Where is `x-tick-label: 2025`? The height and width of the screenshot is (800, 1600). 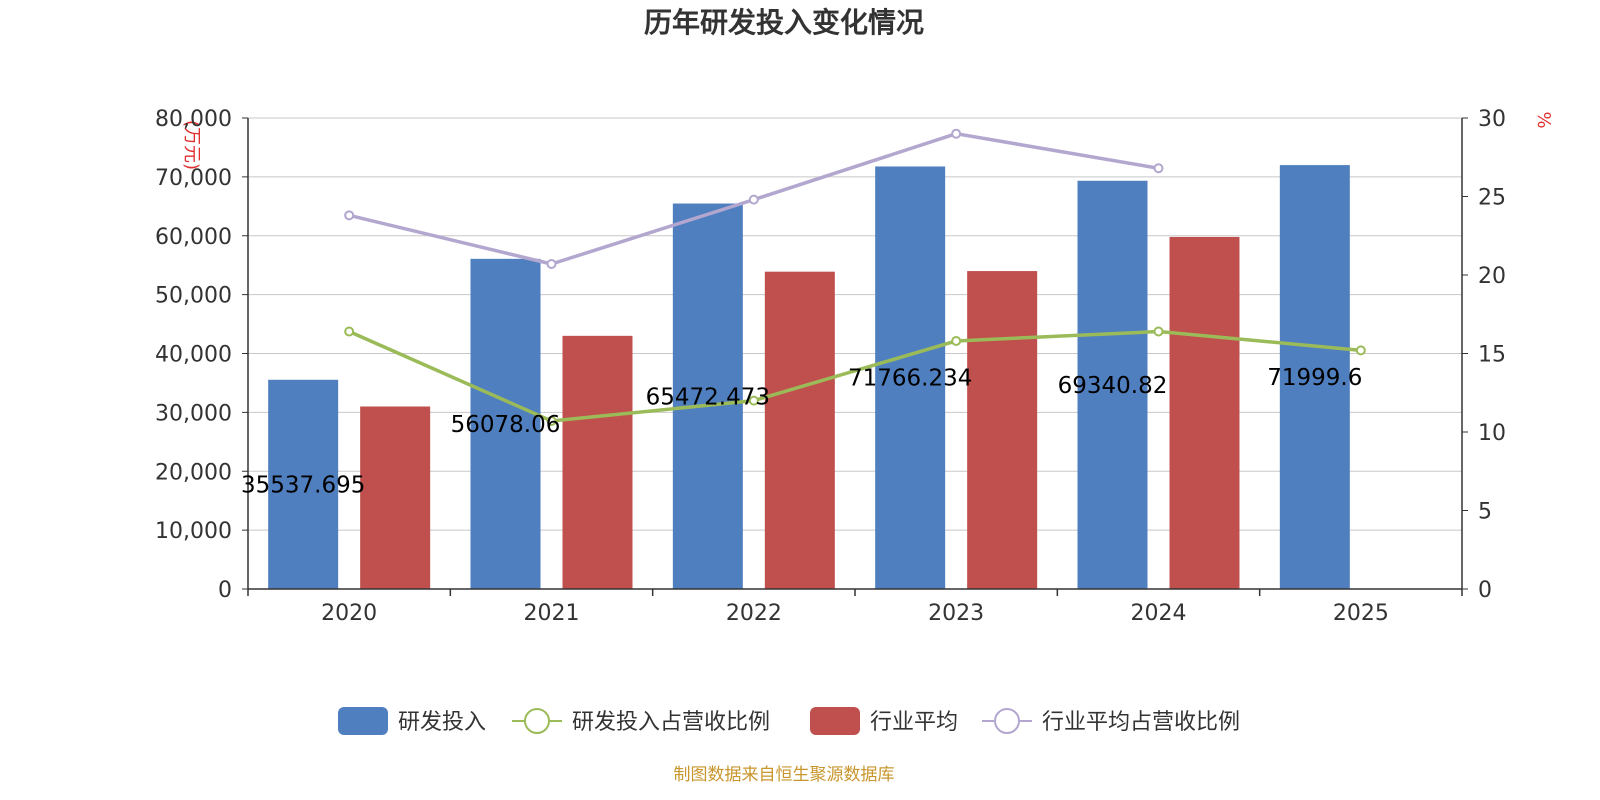 x-tick-label: 2025 is located at coordinates (1361, 613).